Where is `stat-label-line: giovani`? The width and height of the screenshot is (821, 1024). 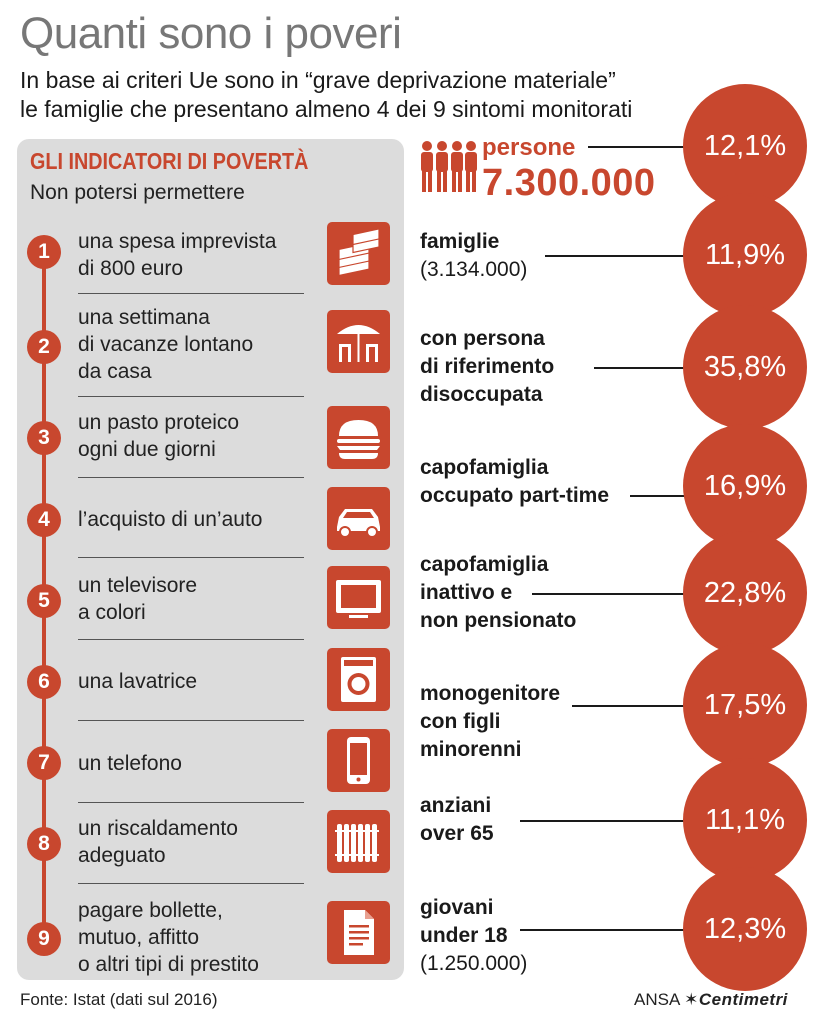
stat-label-line: giovani is located at coordinates (457, 907).